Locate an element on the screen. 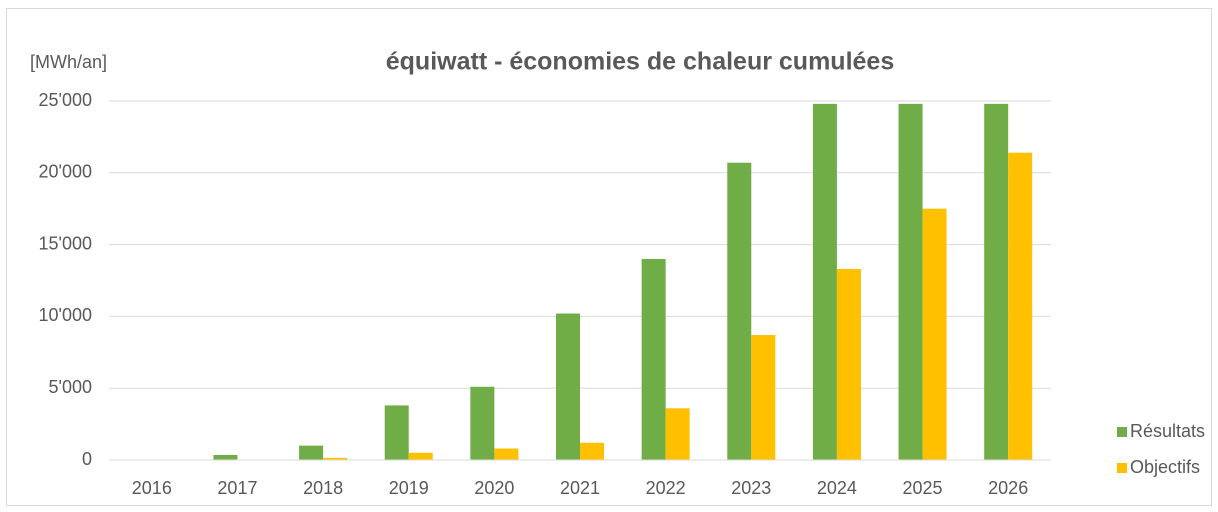 This screenshot has height=512, width=1218. y-tick-label: 20'000 is located at coordinates (66, 172).